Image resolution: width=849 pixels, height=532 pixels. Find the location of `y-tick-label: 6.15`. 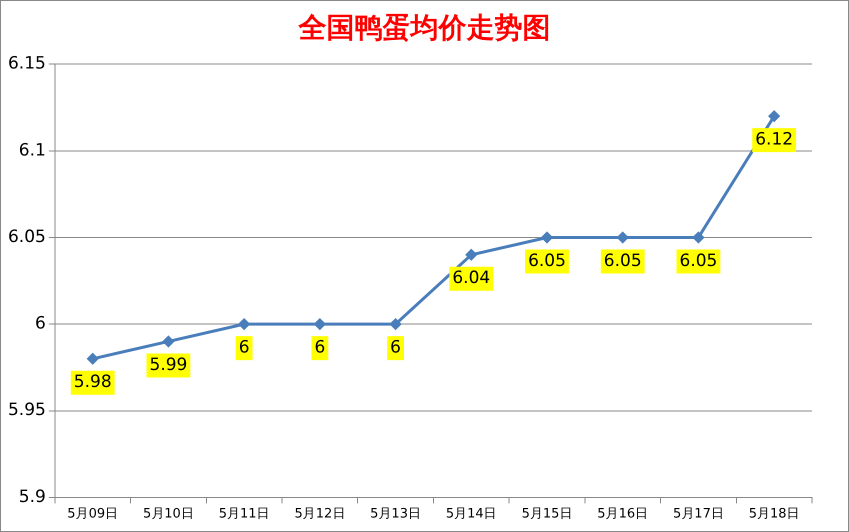

y-tick-label: 6.15 is located at coordinates (27, 64).